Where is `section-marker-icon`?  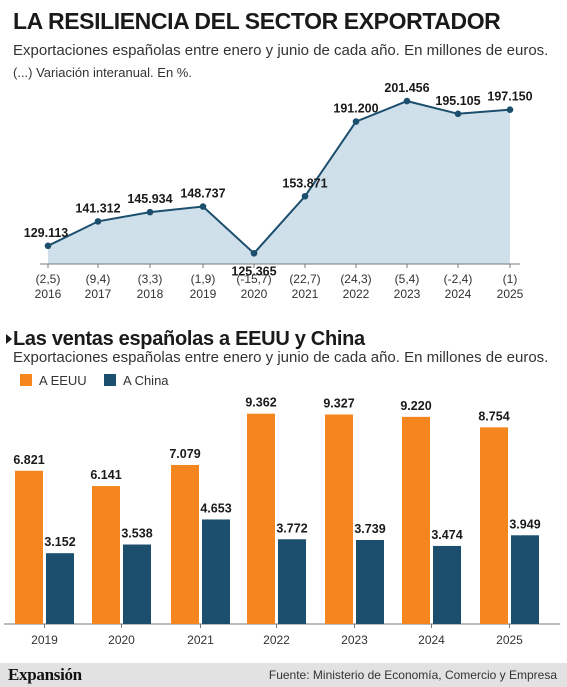 section-marker-icon is located at coordinates (9, 339).